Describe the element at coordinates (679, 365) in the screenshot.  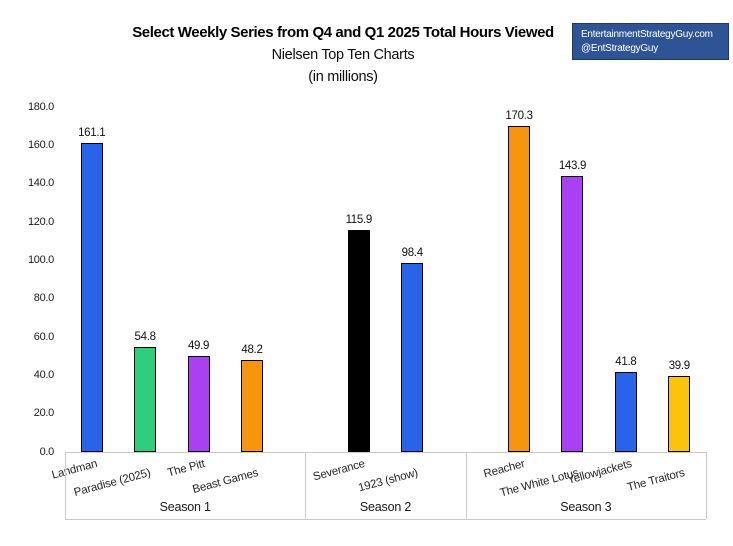
I see `bar-value-label: 39.9` at that location.